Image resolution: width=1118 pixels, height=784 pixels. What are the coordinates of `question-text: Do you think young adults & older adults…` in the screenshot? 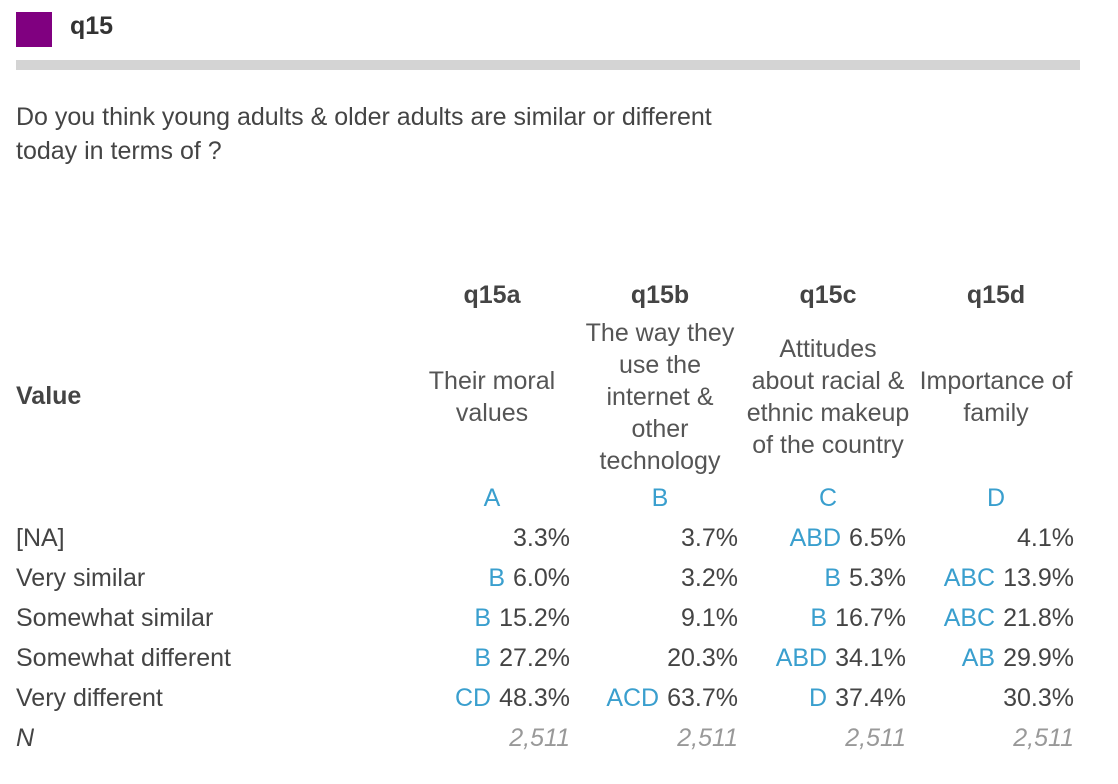 It's located at (416, 134).